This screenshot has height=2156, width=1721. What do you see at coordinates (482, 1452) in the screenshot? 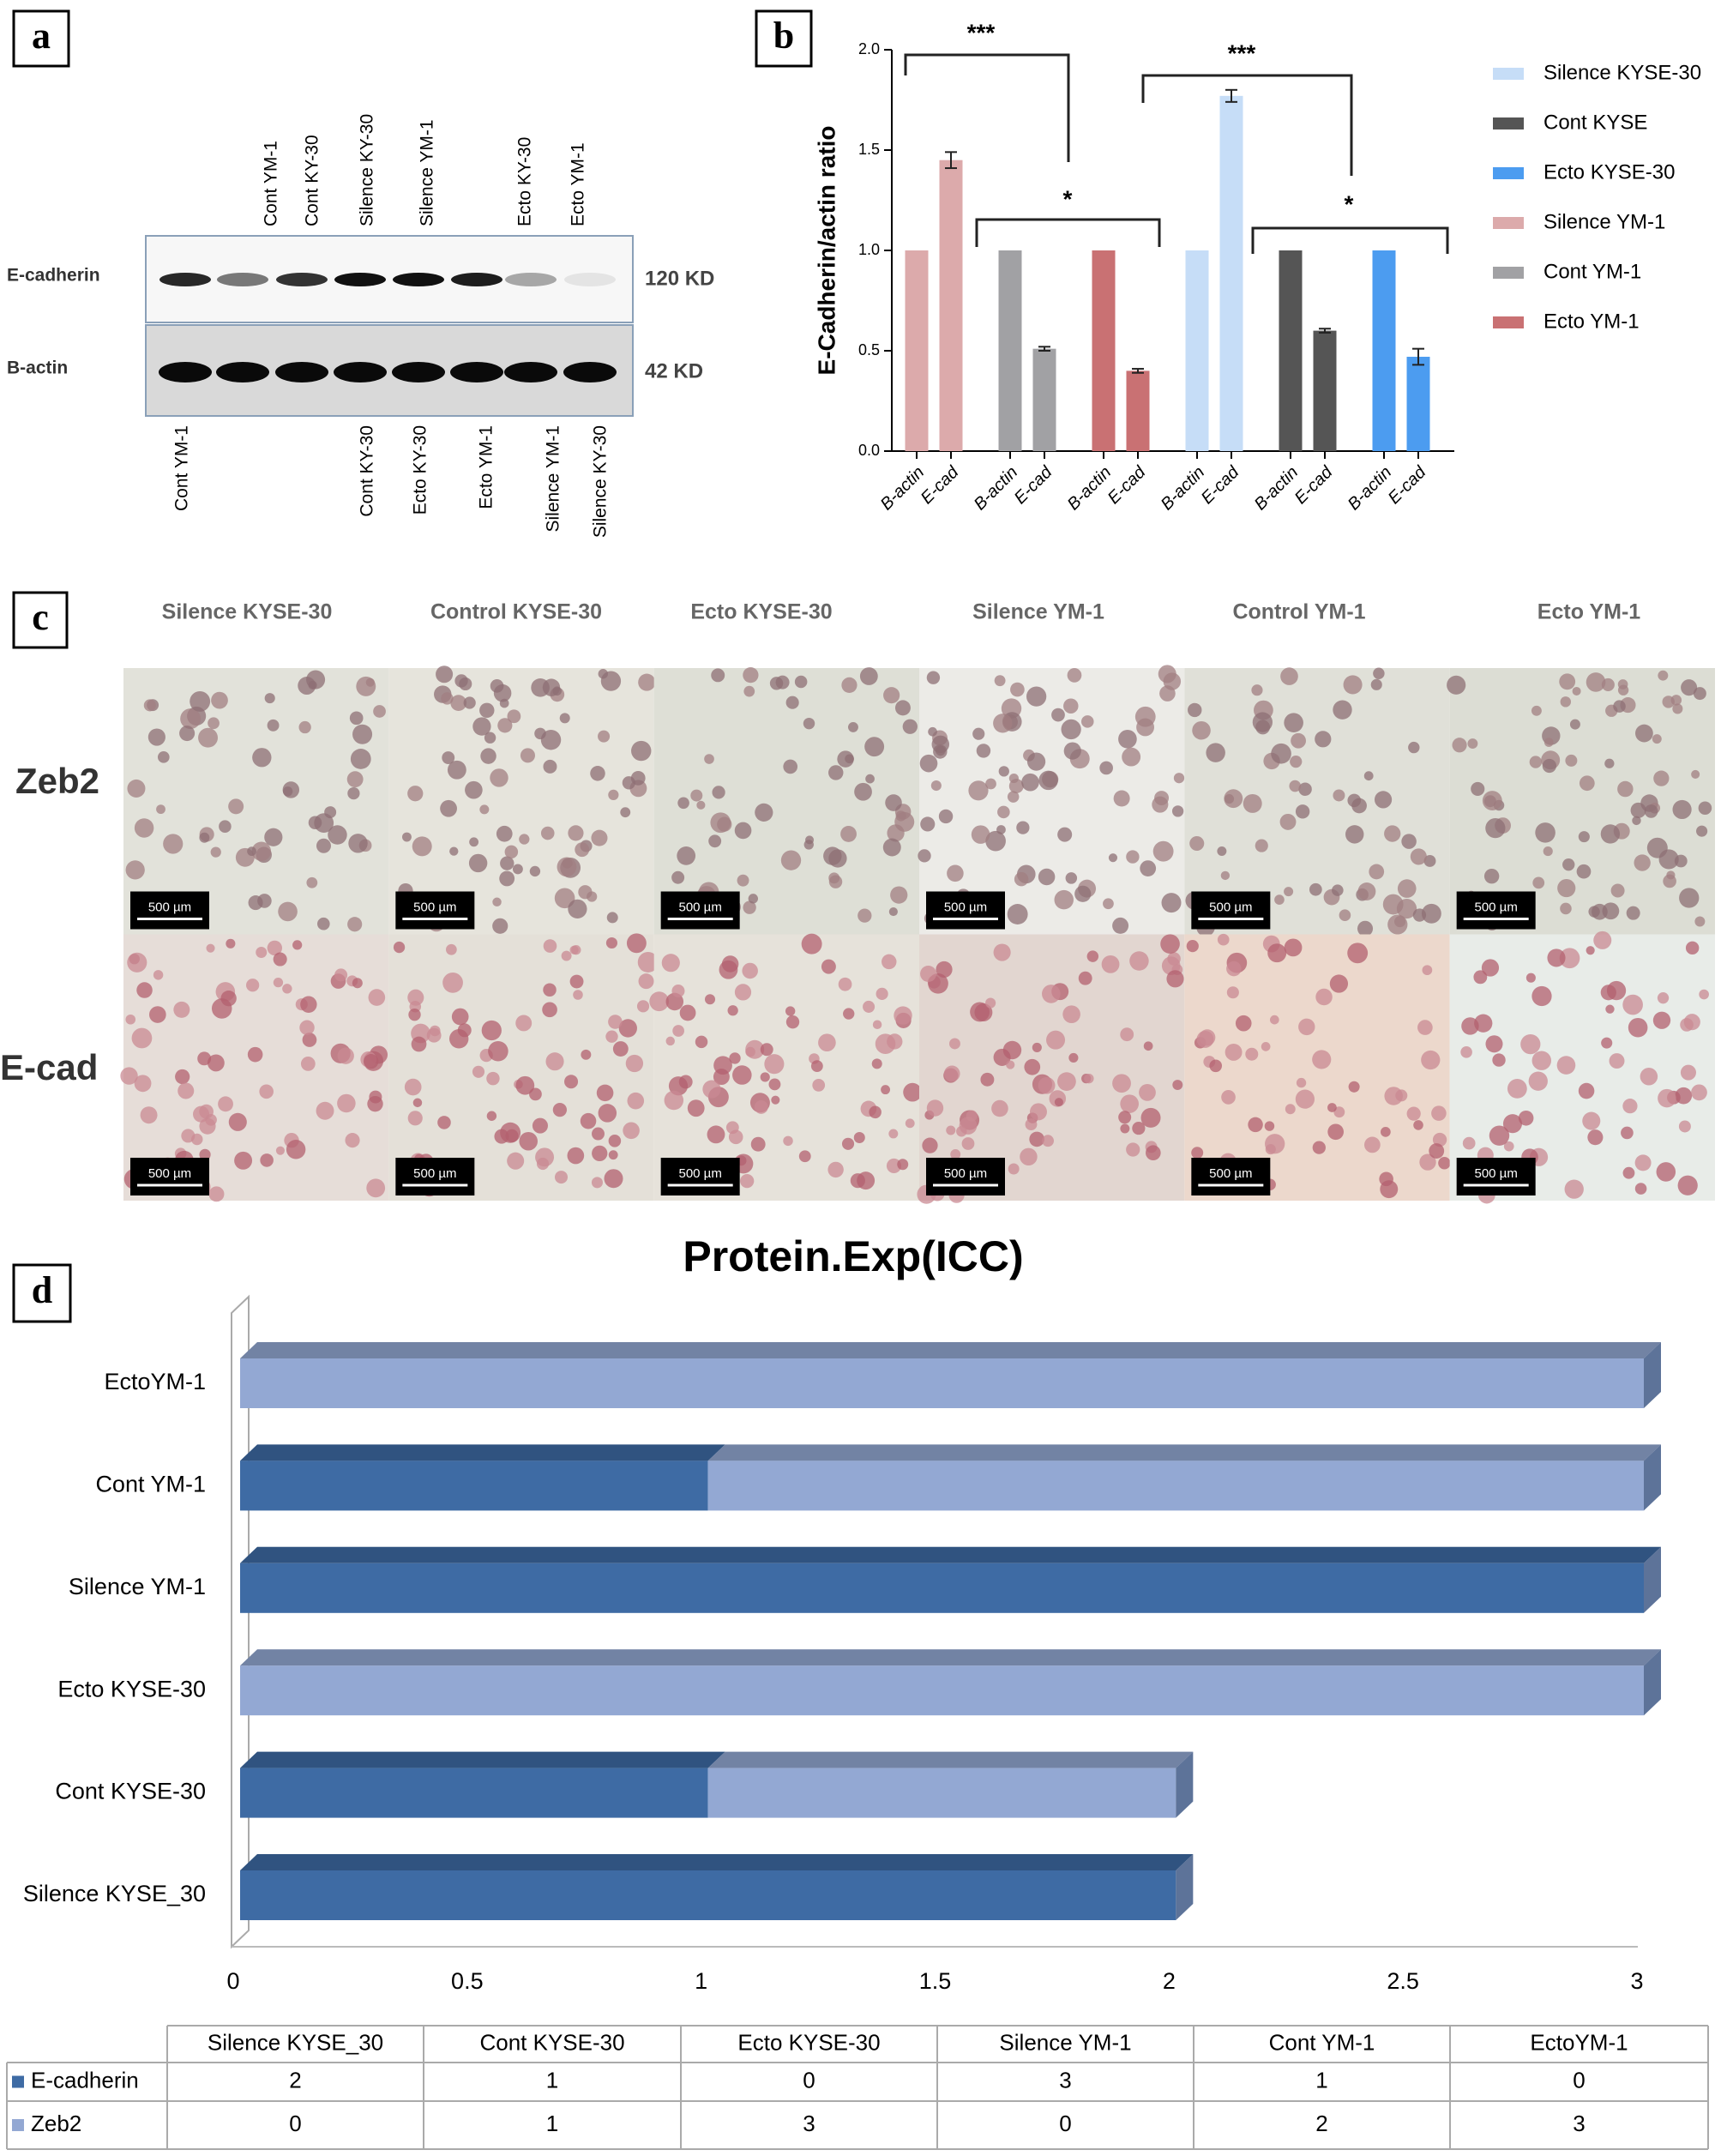
I see `bar-top-shade` at bounding box center [482, 1452].